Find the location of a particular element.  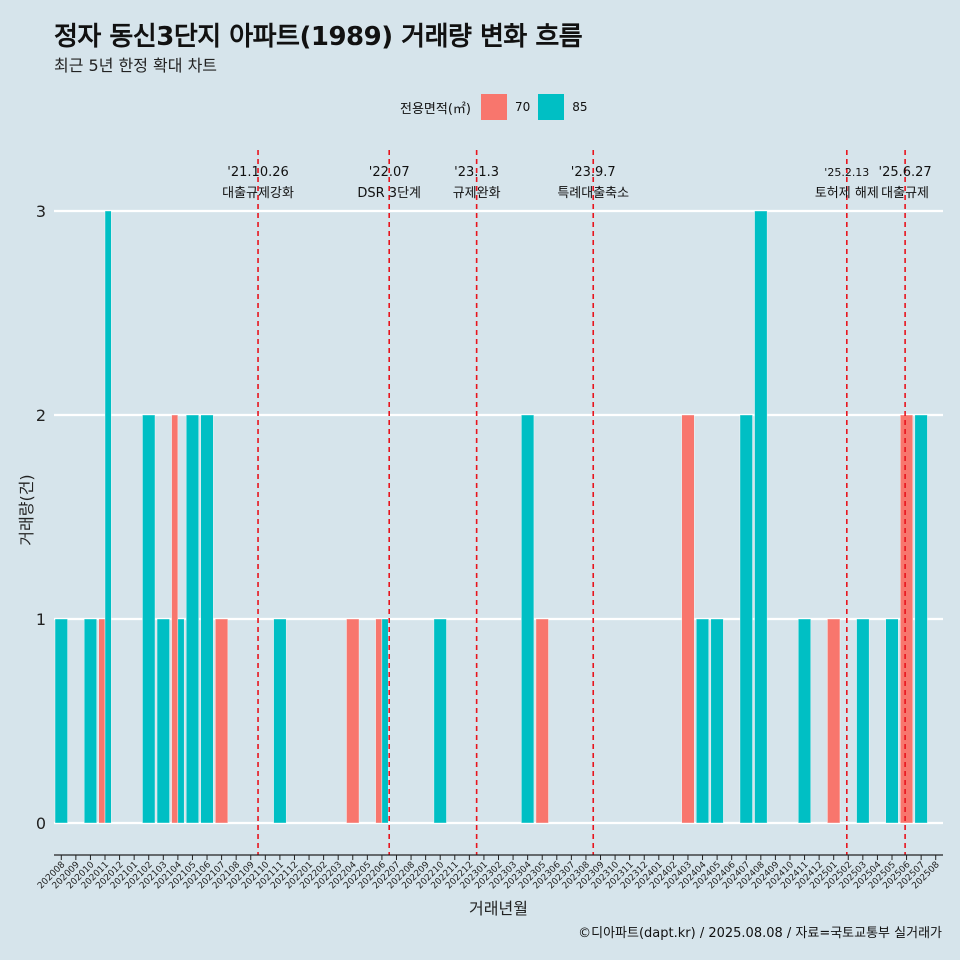

chart-title: 정자 동신3단지 아파트(1989) 거래량 변화 흐름 is located at coordinates (318, 37).